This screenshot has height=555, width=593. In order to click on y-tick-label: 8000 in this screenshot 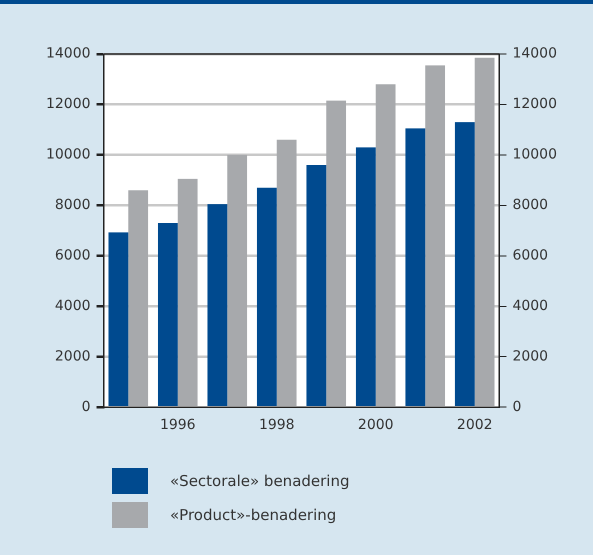, I will do `click(72, 205)`.